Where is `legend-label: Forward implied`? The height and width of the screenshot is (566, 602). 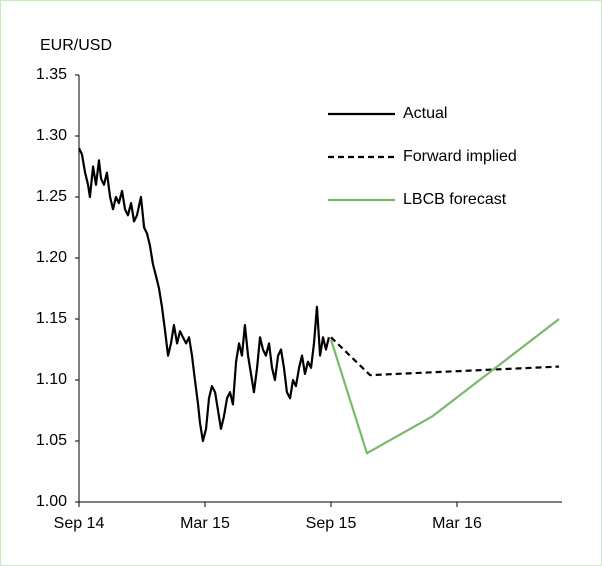
legend-label: Forward implied is located at coordinates (460, 156).